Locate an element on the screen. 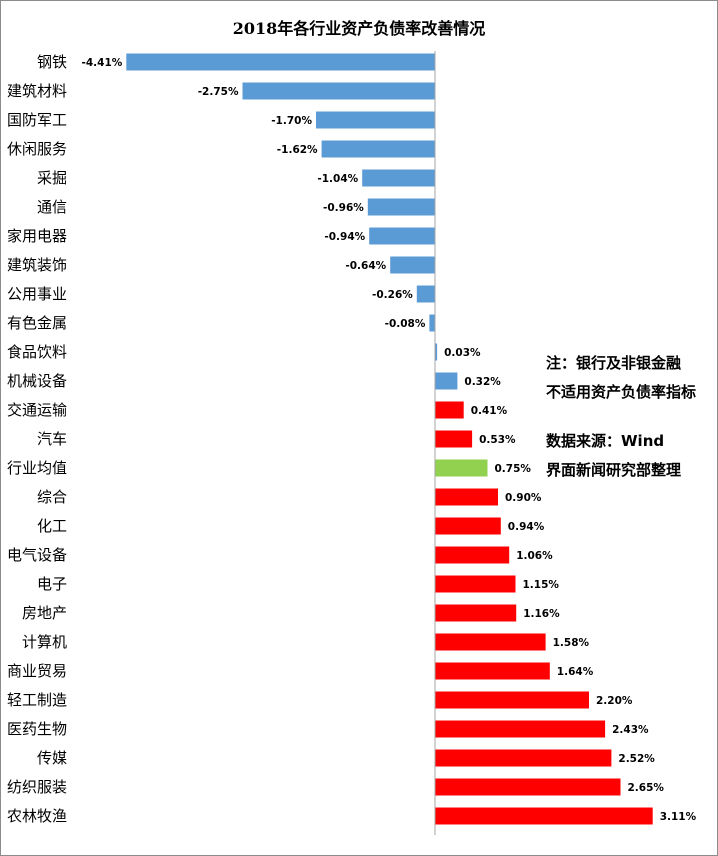 This screenshot has width=718, height=856. category-label-5: 通信 is located at coordinates (52, 207).